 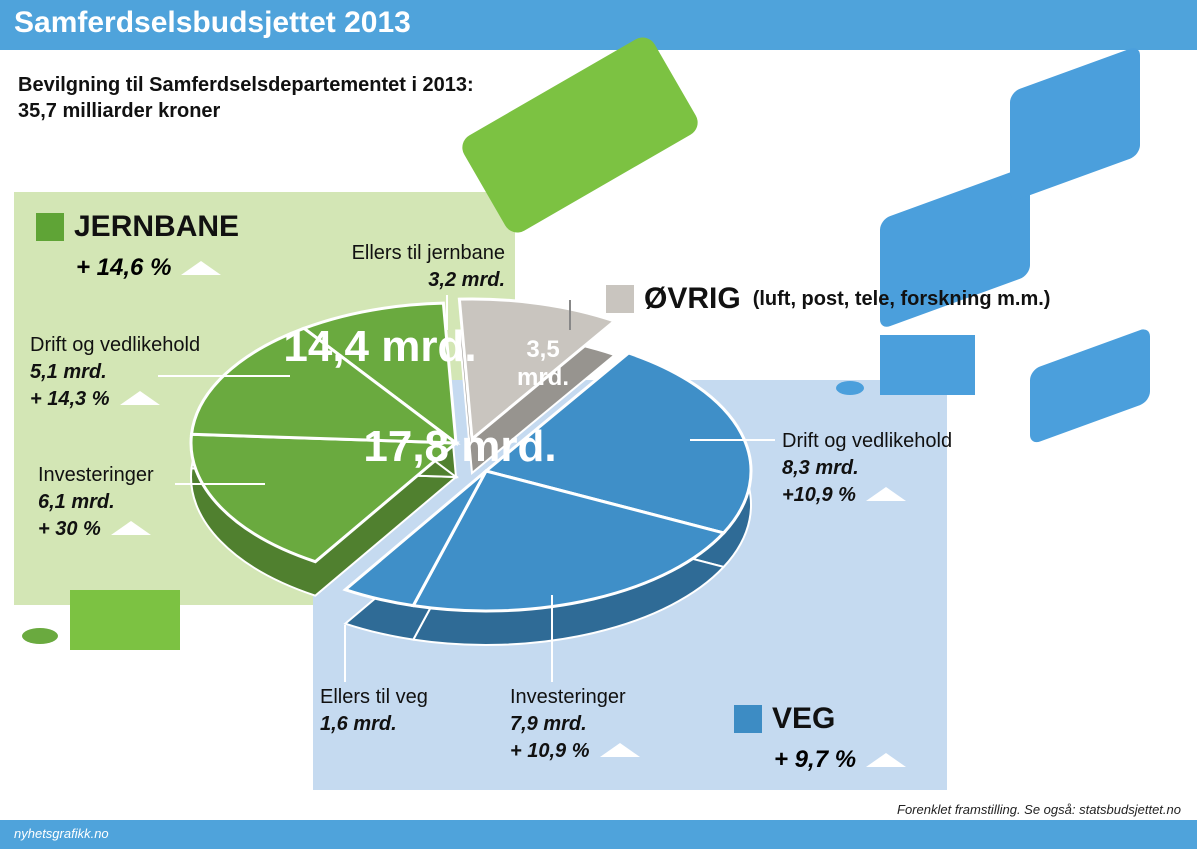 I want to click on legend-entry: ØVRIG (luft, post, tele, forskning m.m.), so click(x=828, y=299).